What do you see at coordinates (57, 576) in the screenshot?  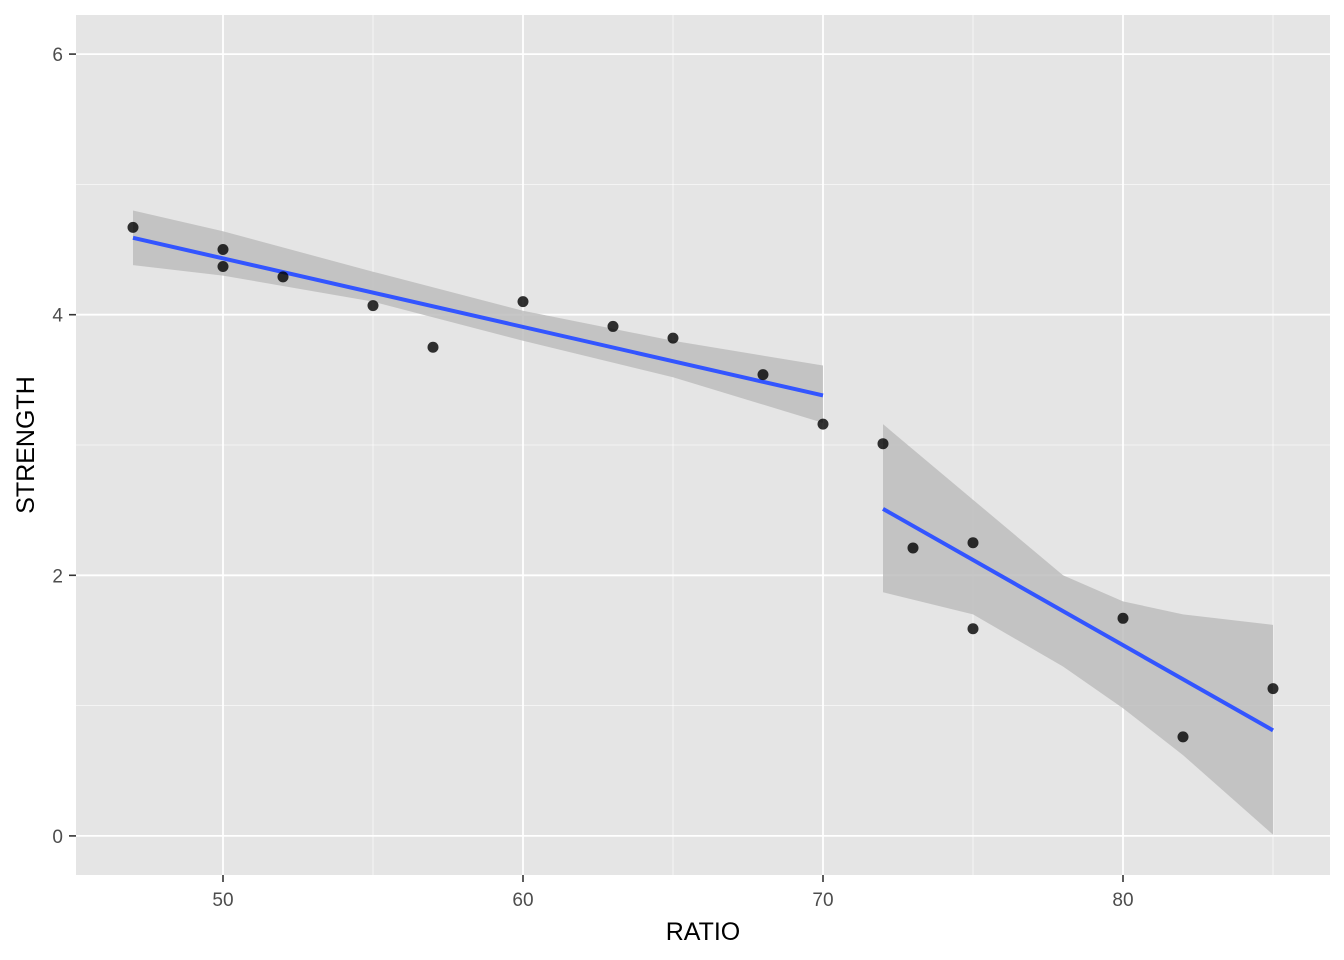 I see `y-tick-label: 2` at bounding box center [57, 576].